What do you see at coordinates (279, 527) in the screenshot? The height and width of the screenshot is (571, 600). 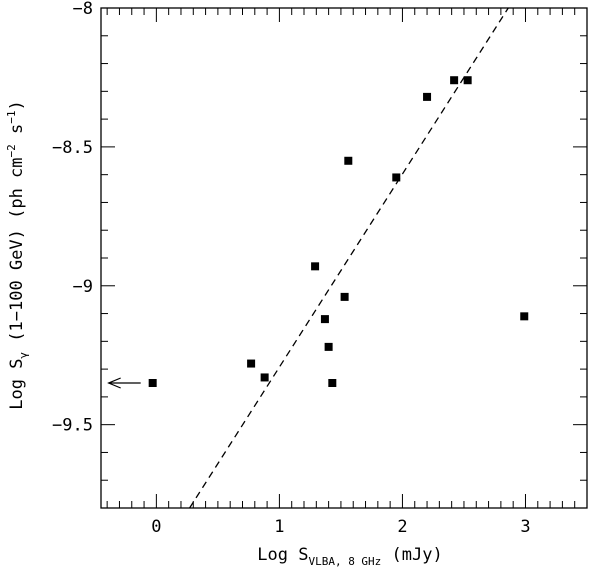 I see `x-tick-label: 1` at bounding box center [279, 527].